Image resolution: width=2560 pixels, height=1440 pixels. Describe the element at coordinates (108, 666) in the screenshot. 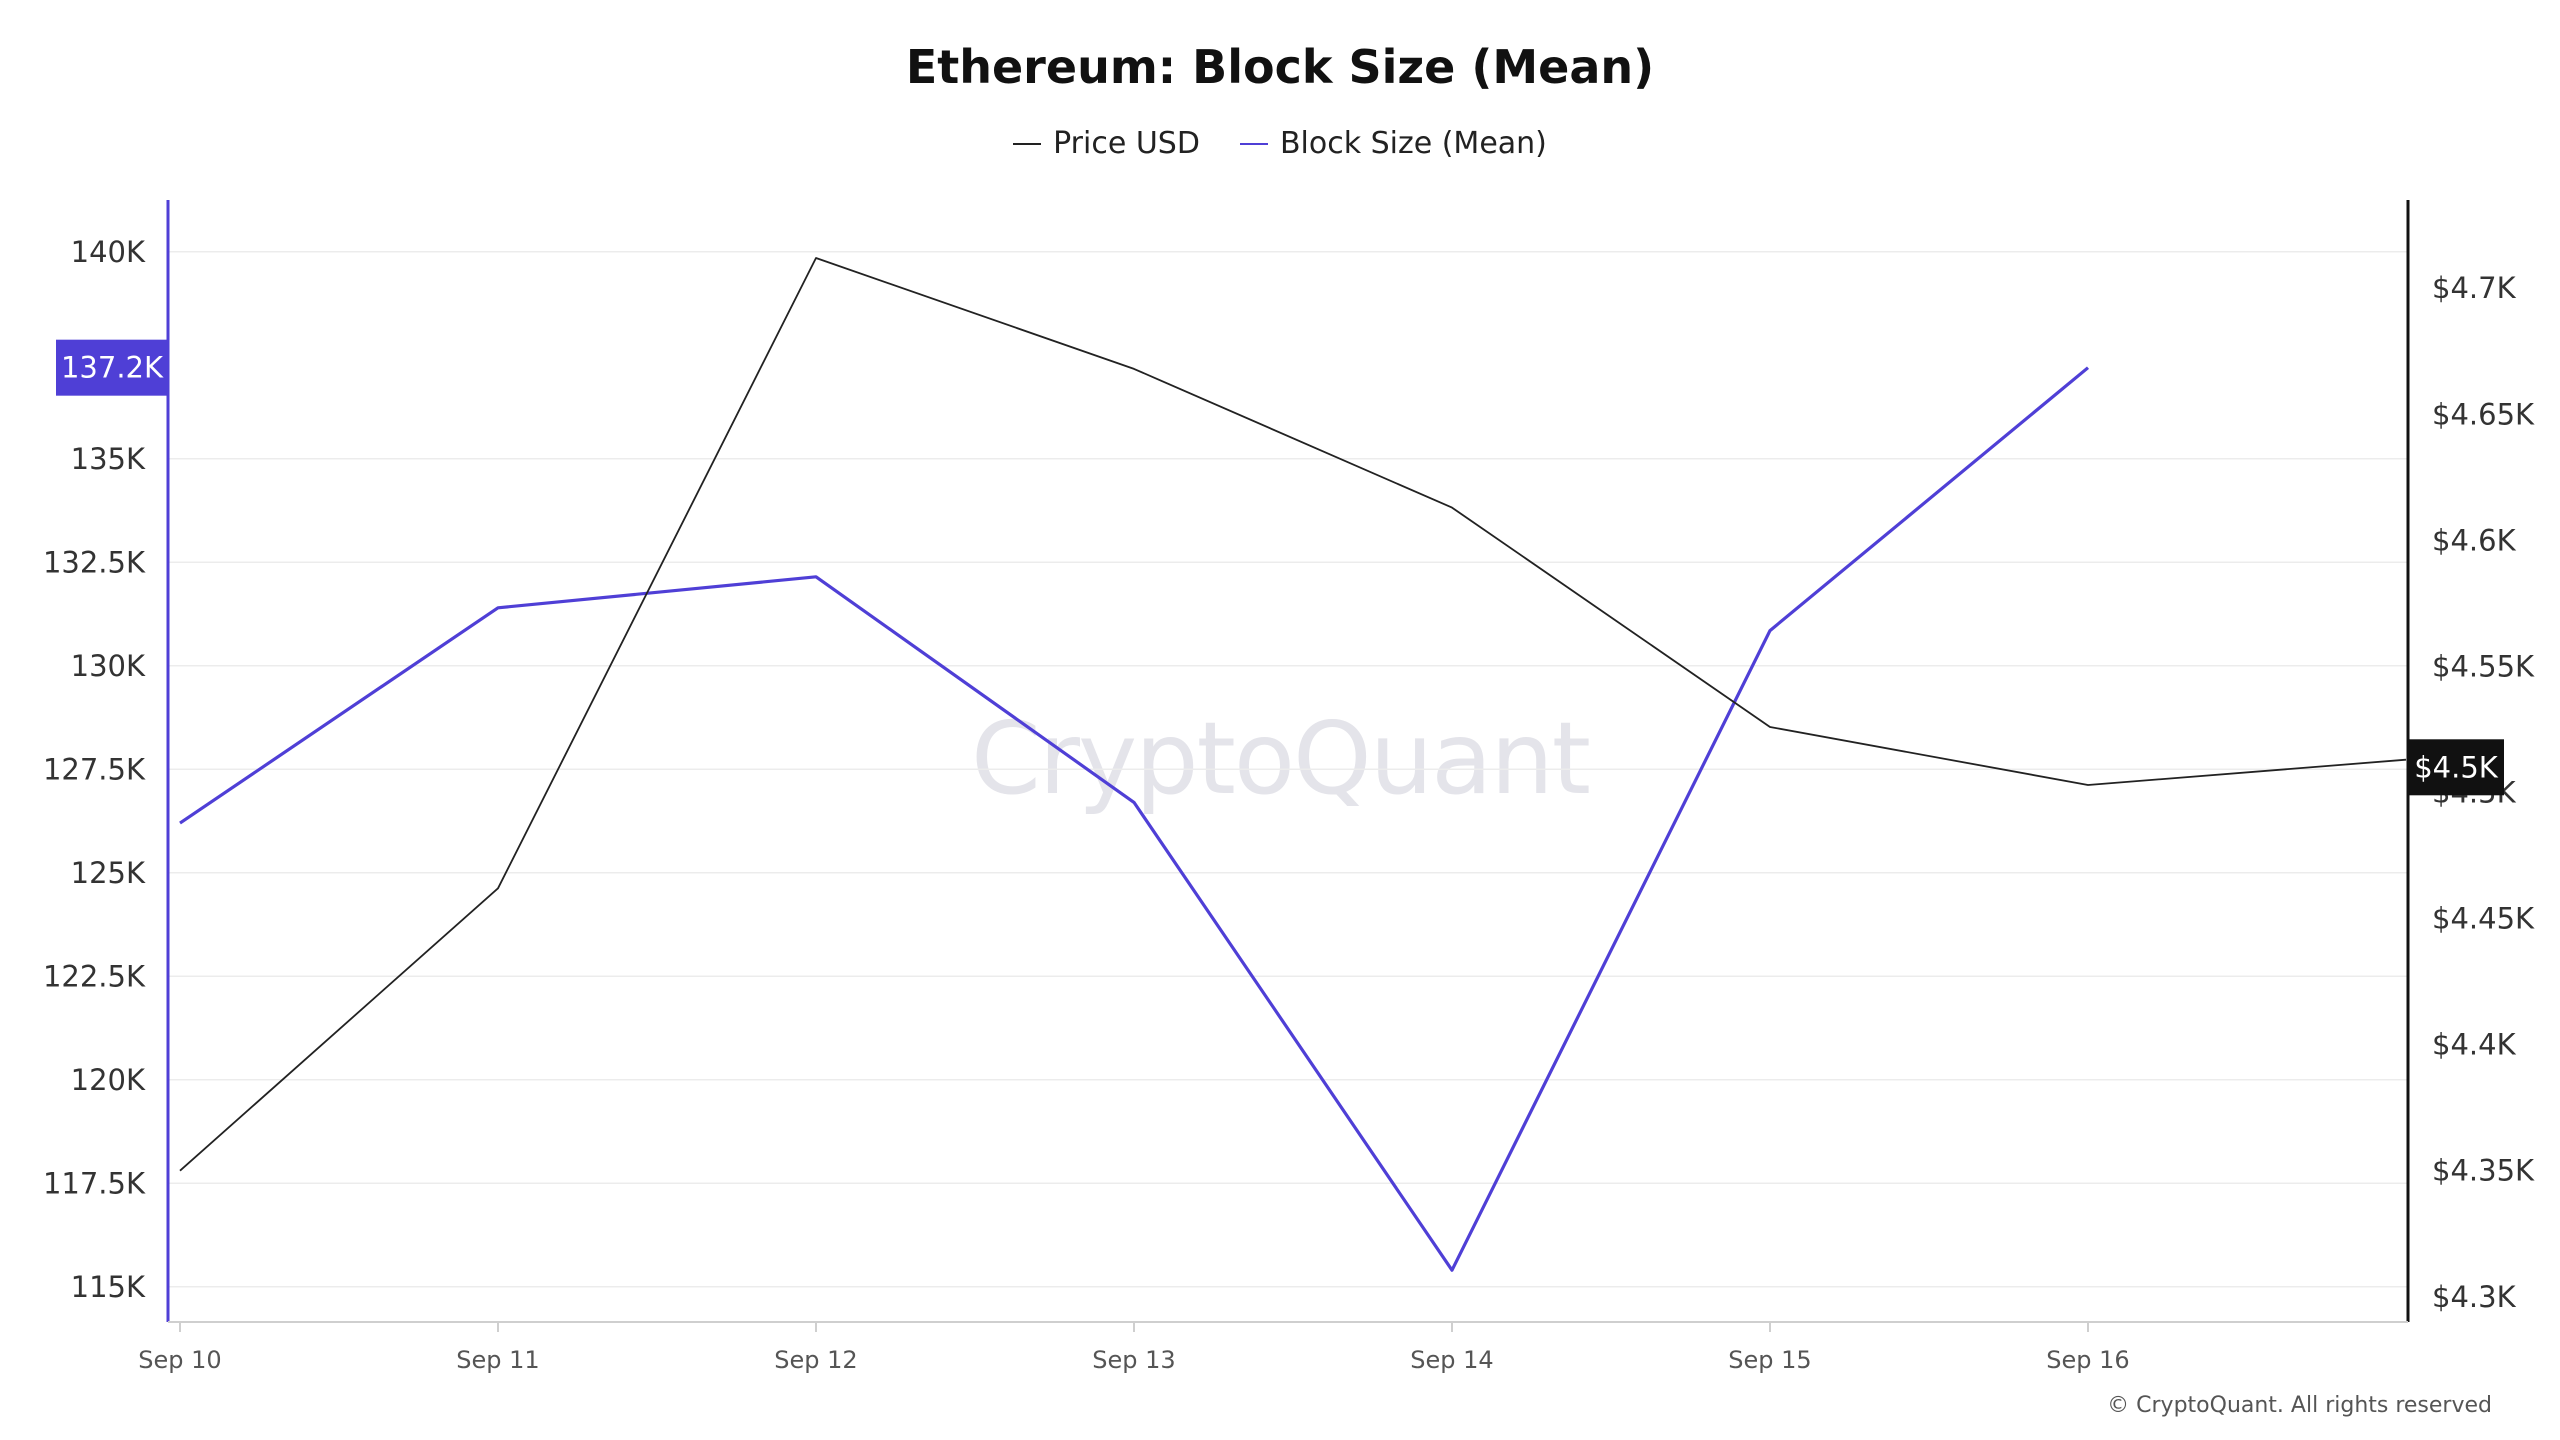

I see `left-tick-label: 130K` at that location.